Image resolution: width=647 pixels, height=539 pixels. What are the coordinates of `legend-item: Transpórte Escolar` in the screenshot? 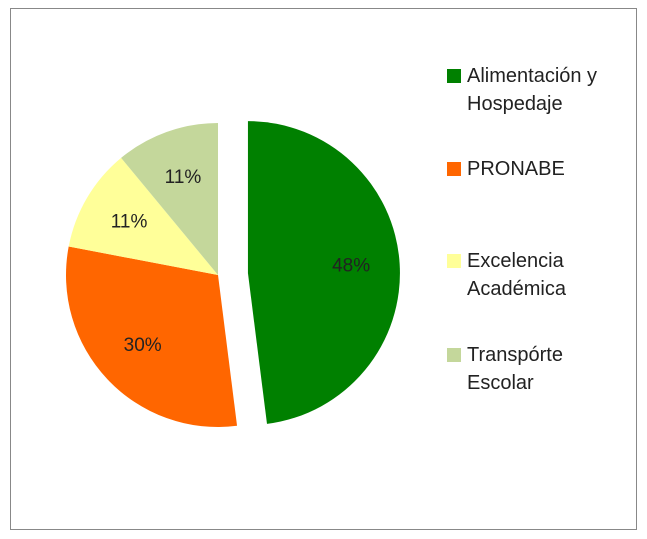 It's located at (534, 369).